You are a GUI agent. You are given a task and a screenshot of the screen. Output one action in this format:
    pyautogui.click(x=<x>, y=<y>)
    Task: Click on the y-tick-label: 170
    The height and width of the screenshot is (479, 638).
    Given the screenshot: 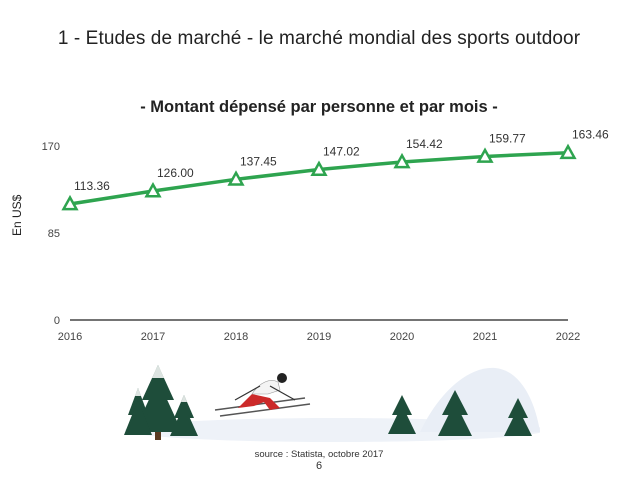 What is the action you would take?
    pyautogui.click(x=51, y=147)
    